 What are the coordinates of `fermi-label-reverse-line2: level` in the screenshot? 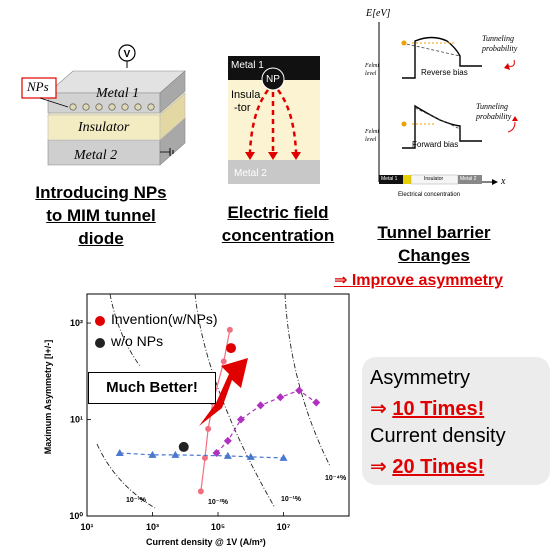 It's located at (371, 74).